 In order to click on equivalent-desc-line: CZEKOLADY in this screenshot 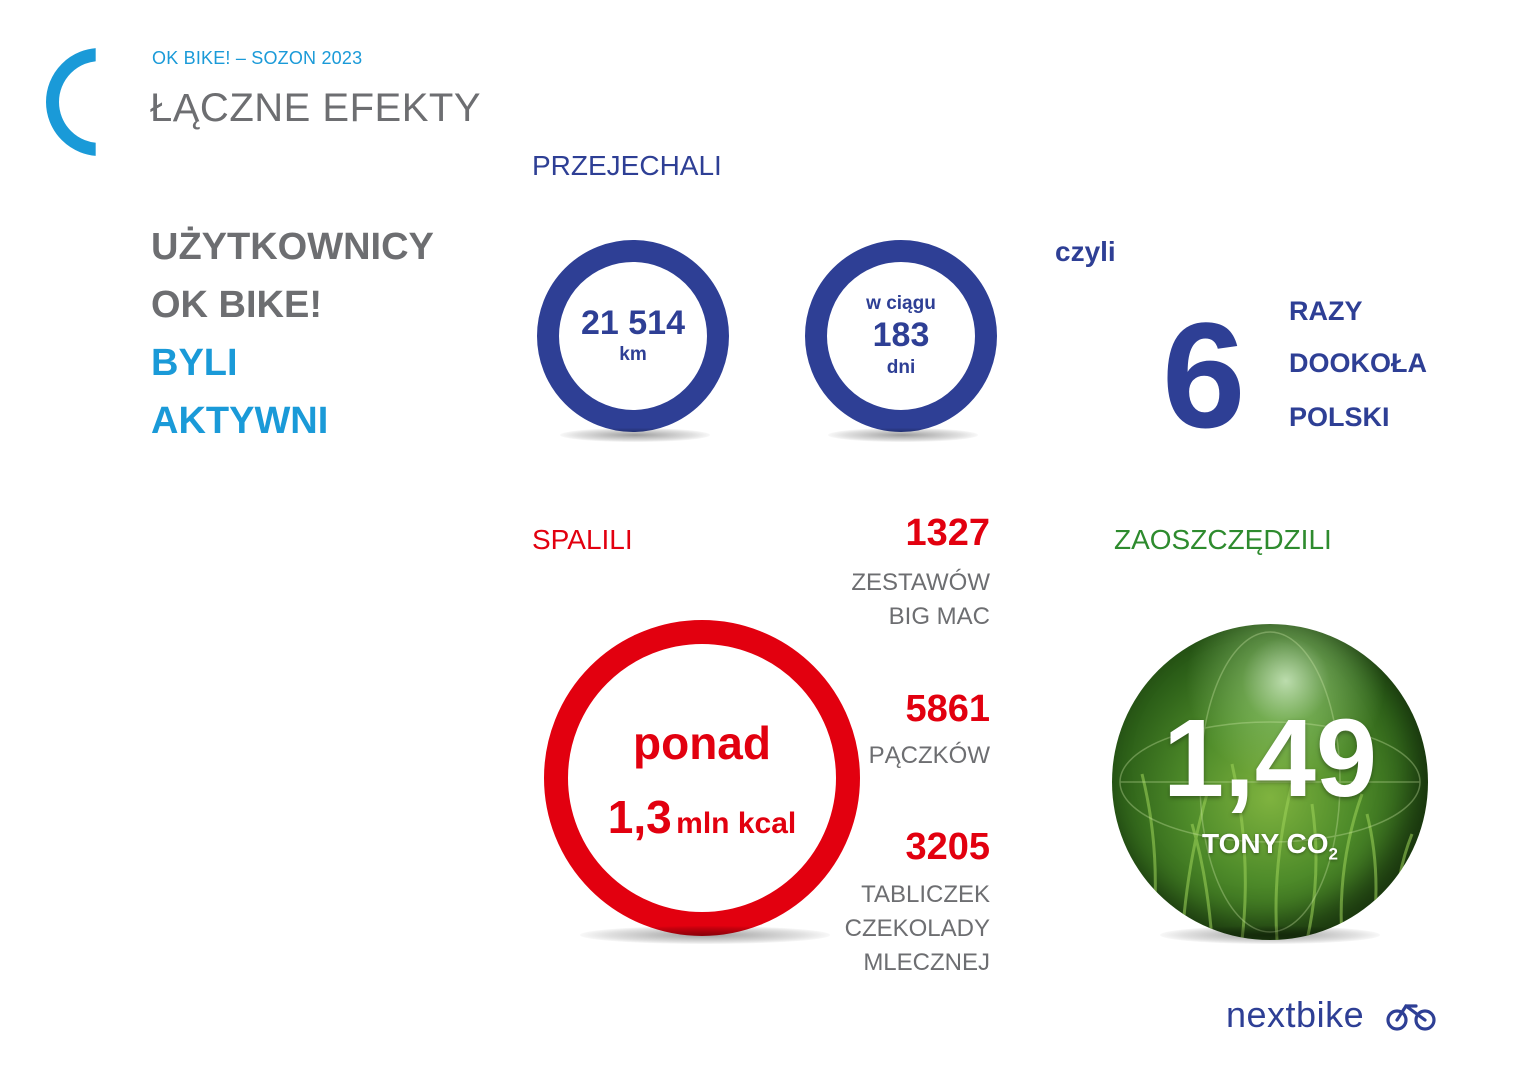, I will do `click(917, 928)`.